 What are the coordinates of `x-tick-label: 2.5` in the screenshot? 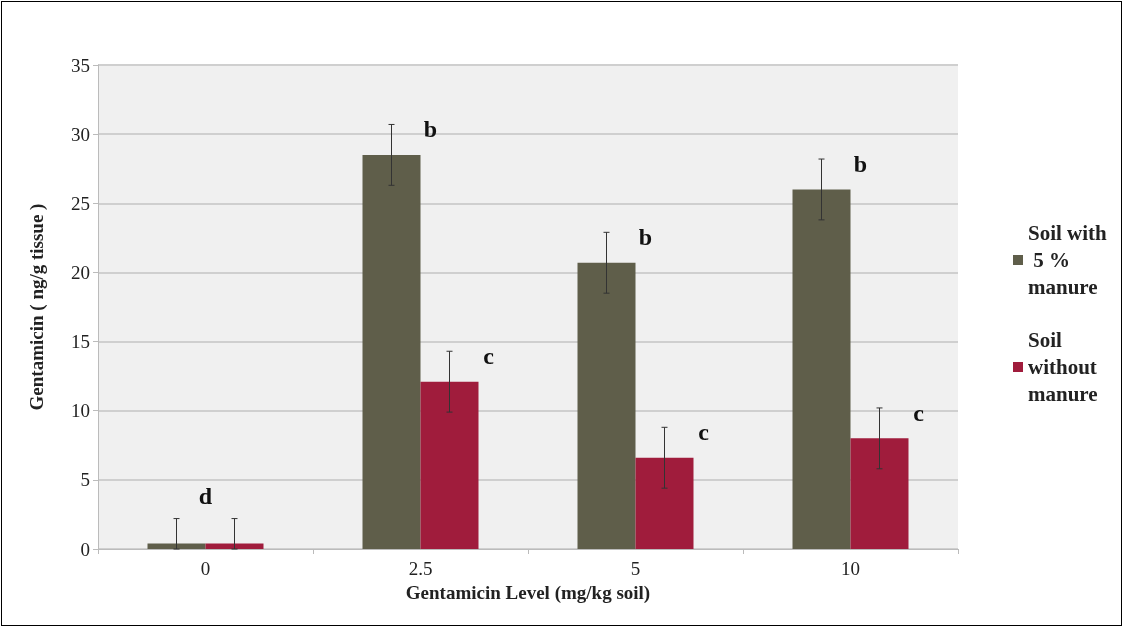 It's located at (420, 568).